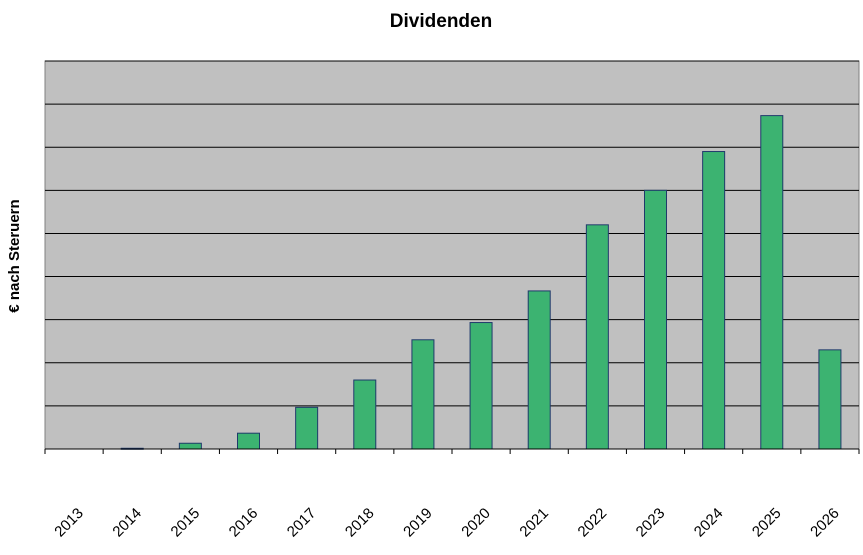  Describe the element at coordinates (655, 319) in the screenshot. I see `bar-2023` at that location.